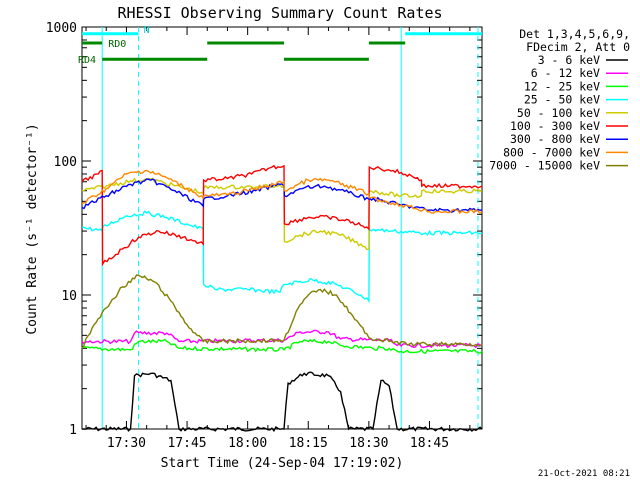 The height and width of the screenshot is (480, 640). I want to click on y-tick-label: 1000, so click(61, 28).